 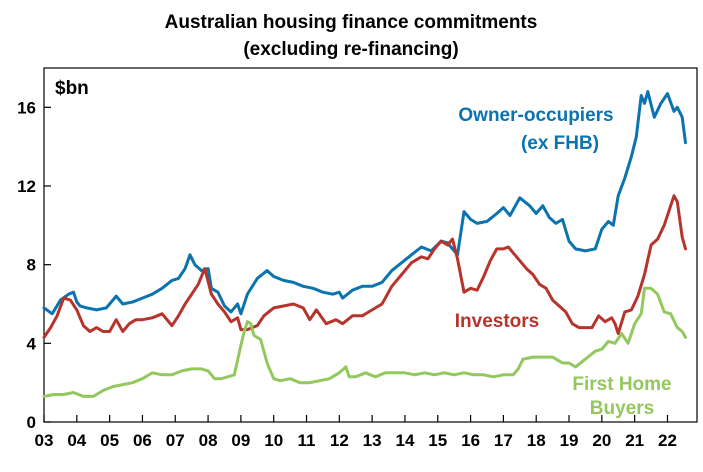 I want to click on y-tick-label: 0, so click(x=31, y=422).